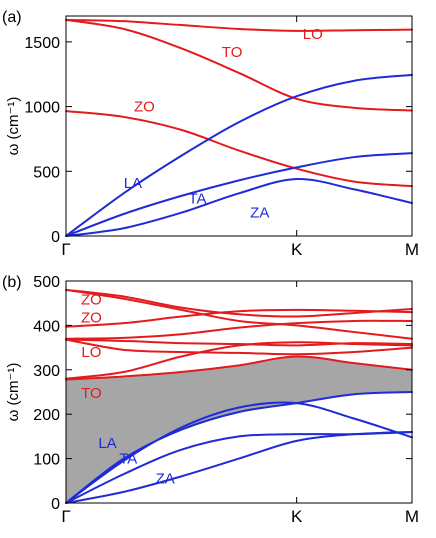 The image size is (436, 538). Describe the element at coordinates (12, 17) in the screenshot. I see `panel-label: (a)` at that location.